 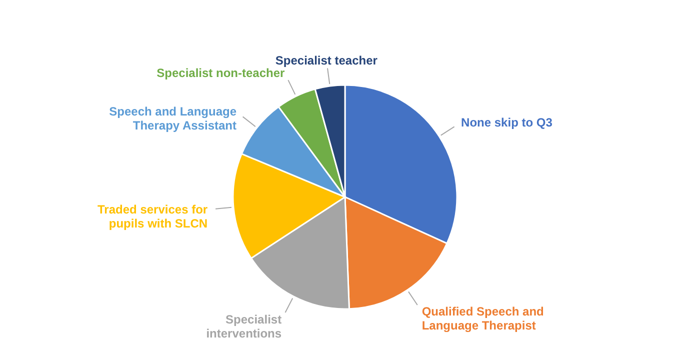 What do you see at coordinates (244, 326) in the screenshot?
I see `slice-label: Specialist interventions` at bounding box center [244, 326].